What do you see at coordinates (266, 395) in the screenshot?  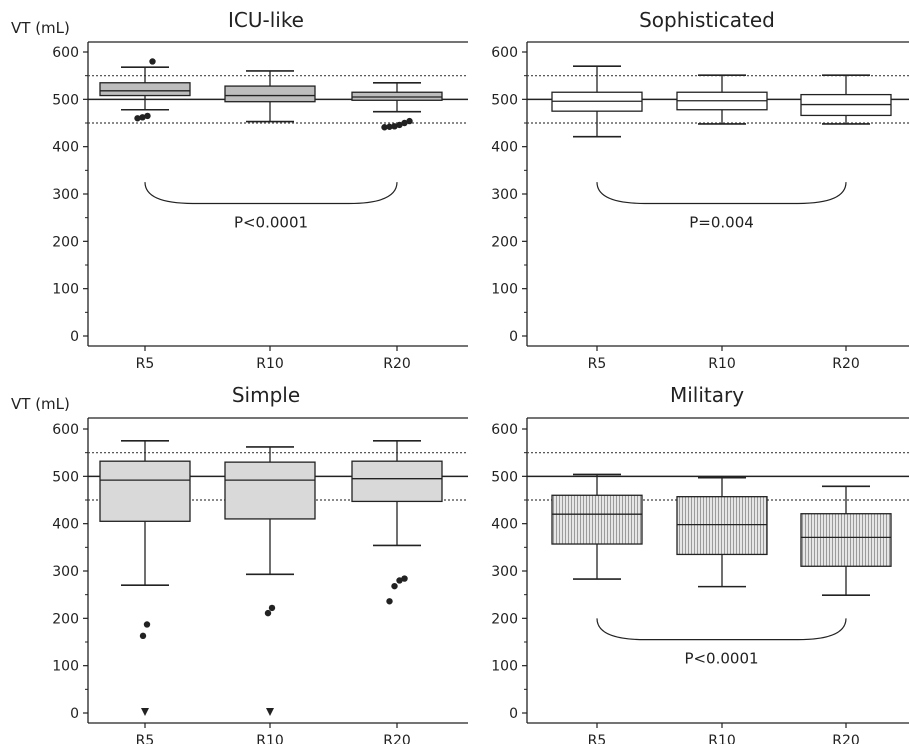 I see `panel-title: Simple` at bounding box center [266, 395].